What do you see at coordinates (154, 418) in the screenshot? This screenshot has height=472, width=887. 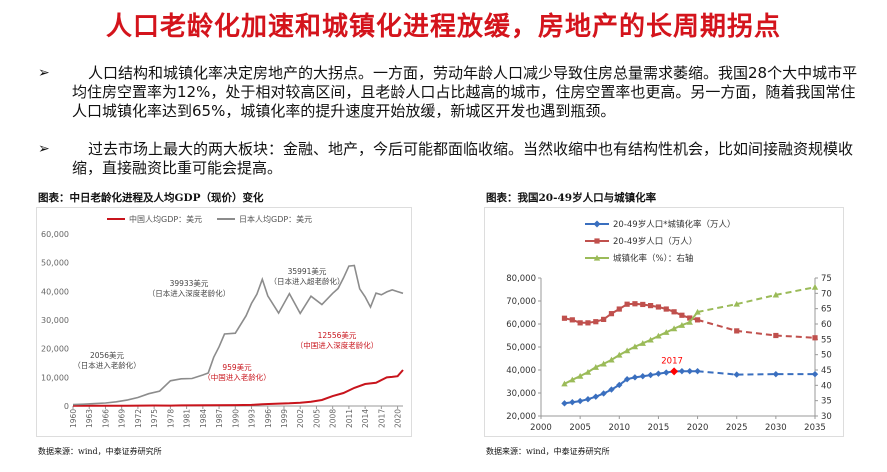 I see `x-tick-label: 1975` at bounding box center [154, 418].